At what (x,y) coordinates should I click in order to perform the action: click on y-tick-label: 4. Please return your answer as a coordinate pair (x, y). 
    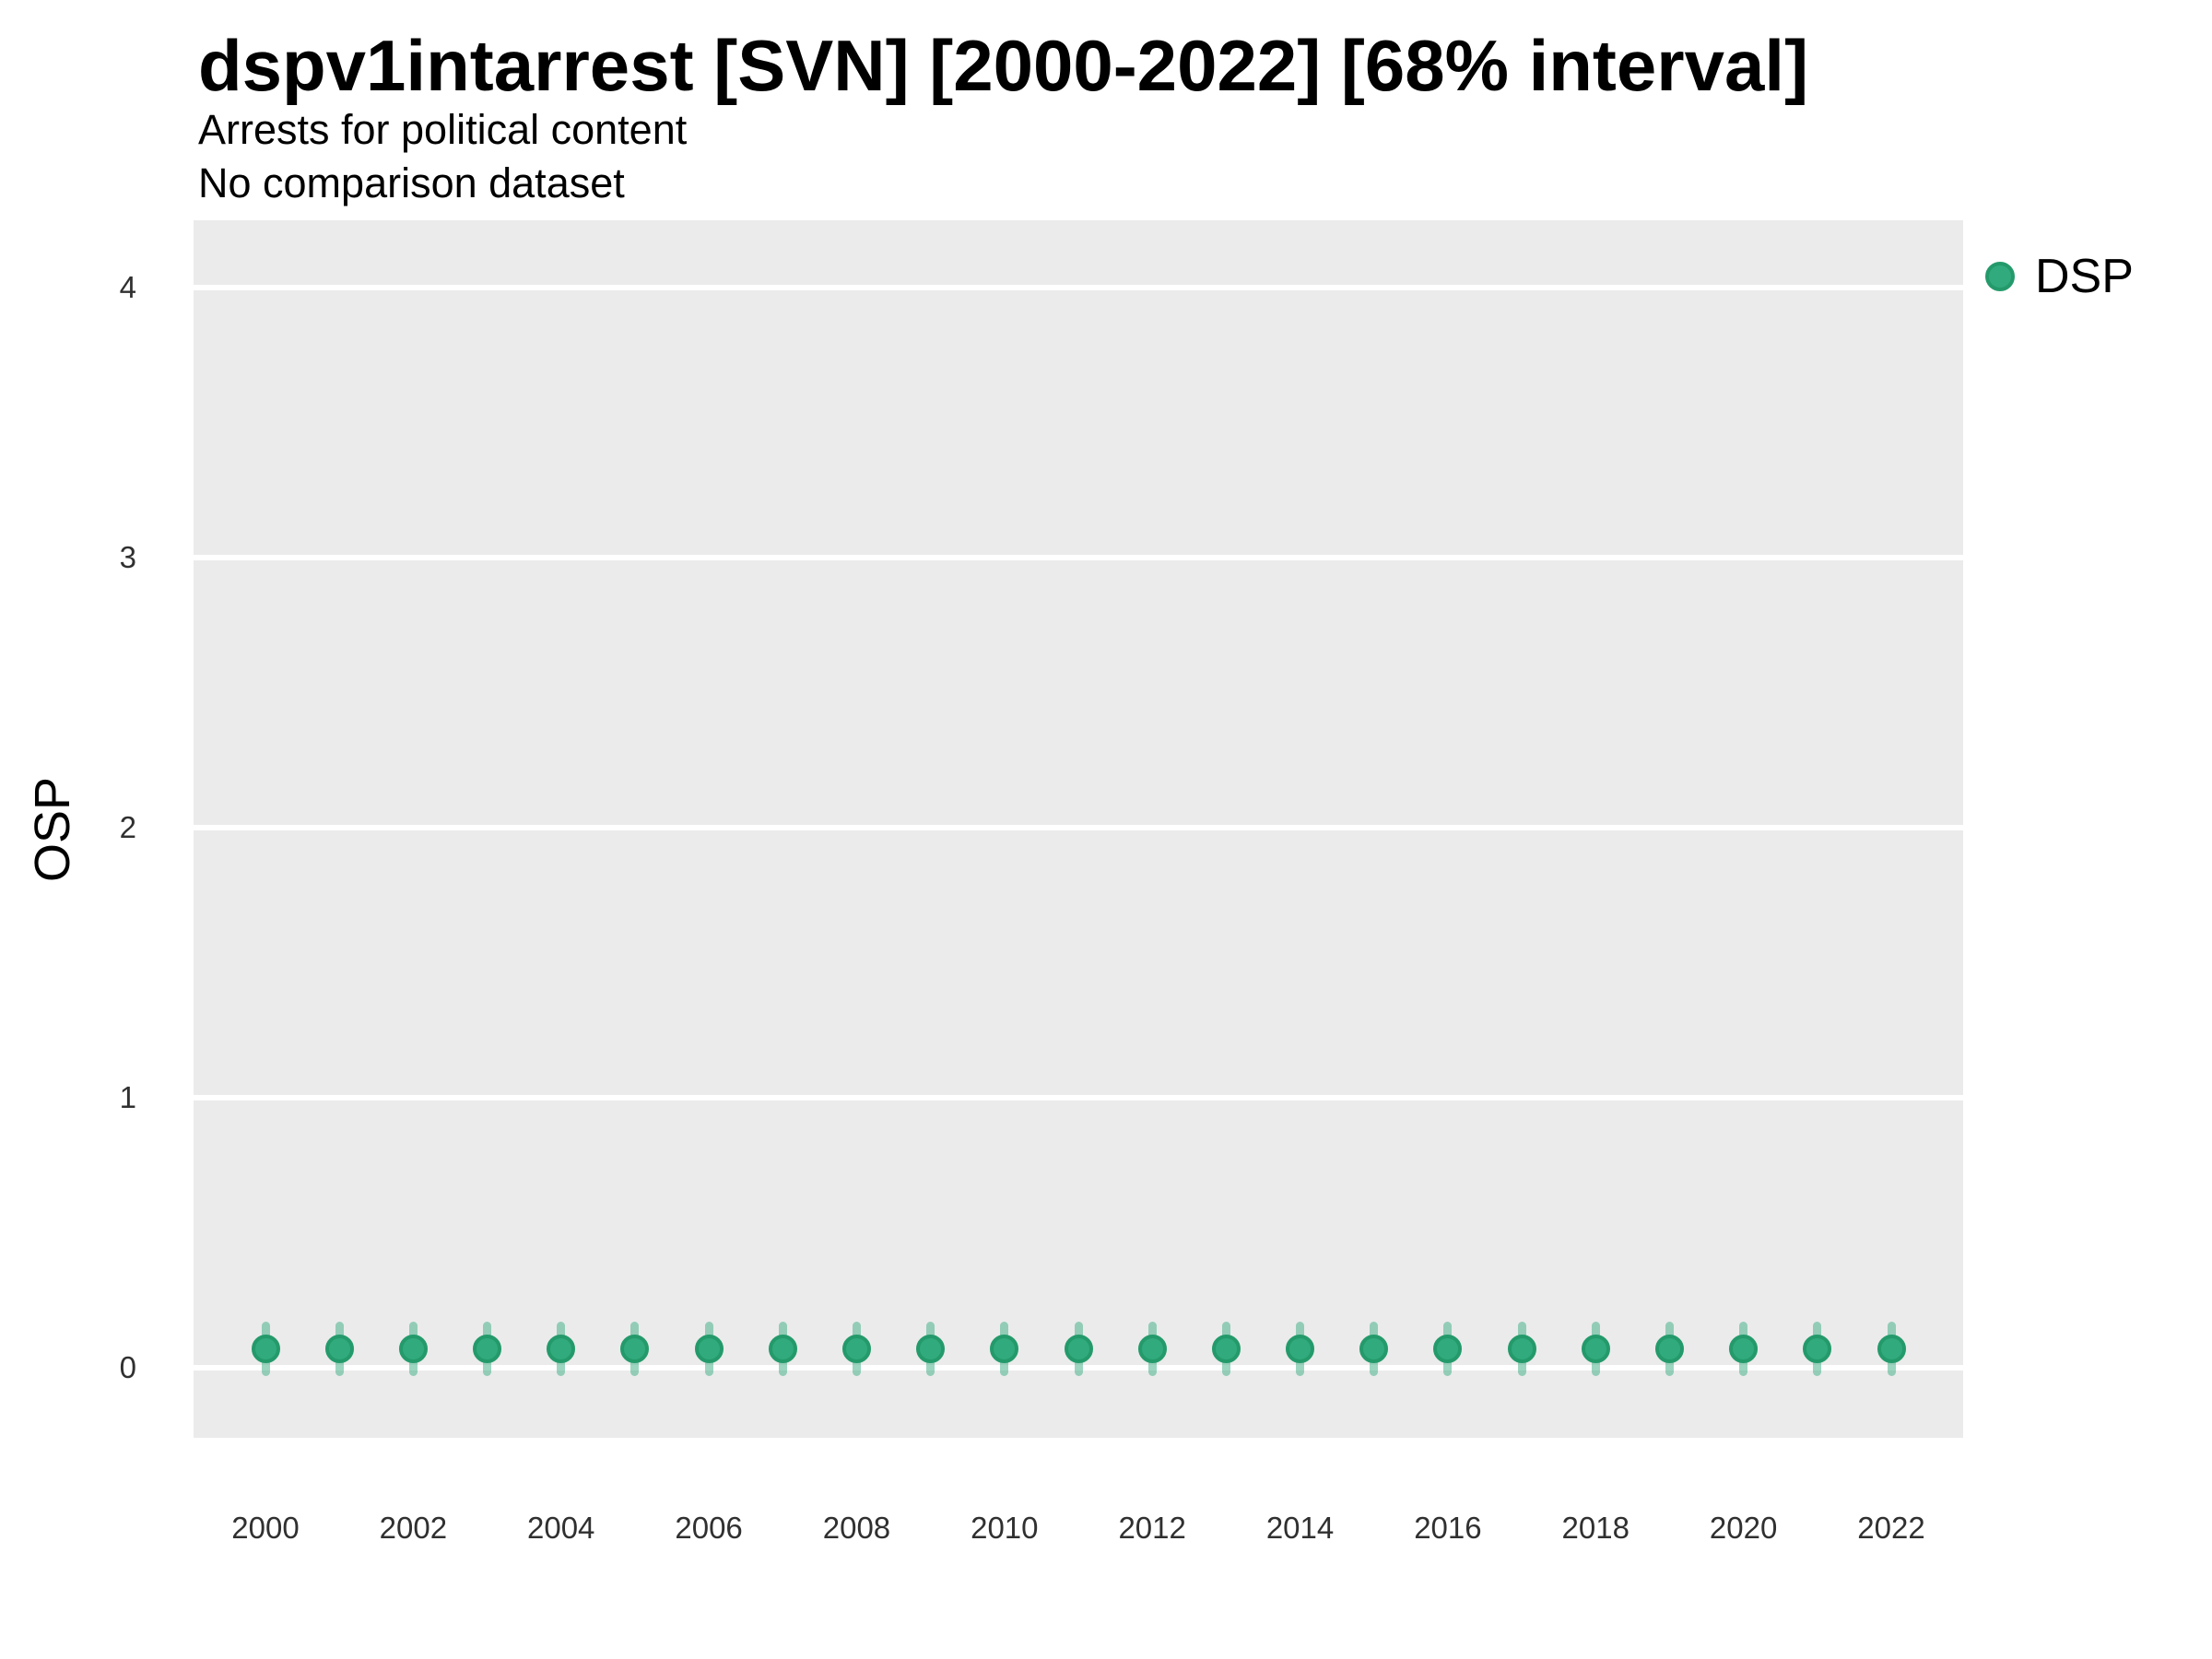
    Looking at the image, I should click on (127, 287).